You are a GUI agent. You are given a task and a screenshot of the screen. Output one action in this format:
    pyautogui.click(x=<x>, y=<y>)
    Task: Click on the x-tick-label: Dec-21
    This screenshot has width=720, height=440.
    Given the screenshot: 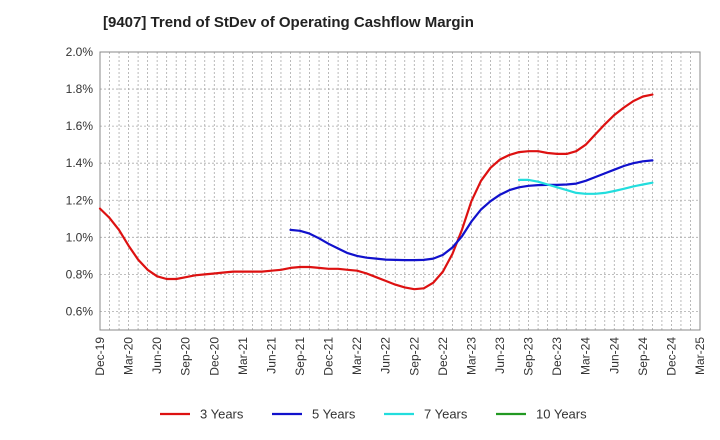 What is the action you would take?
    pyautogui.click(x=329, y=356)
    